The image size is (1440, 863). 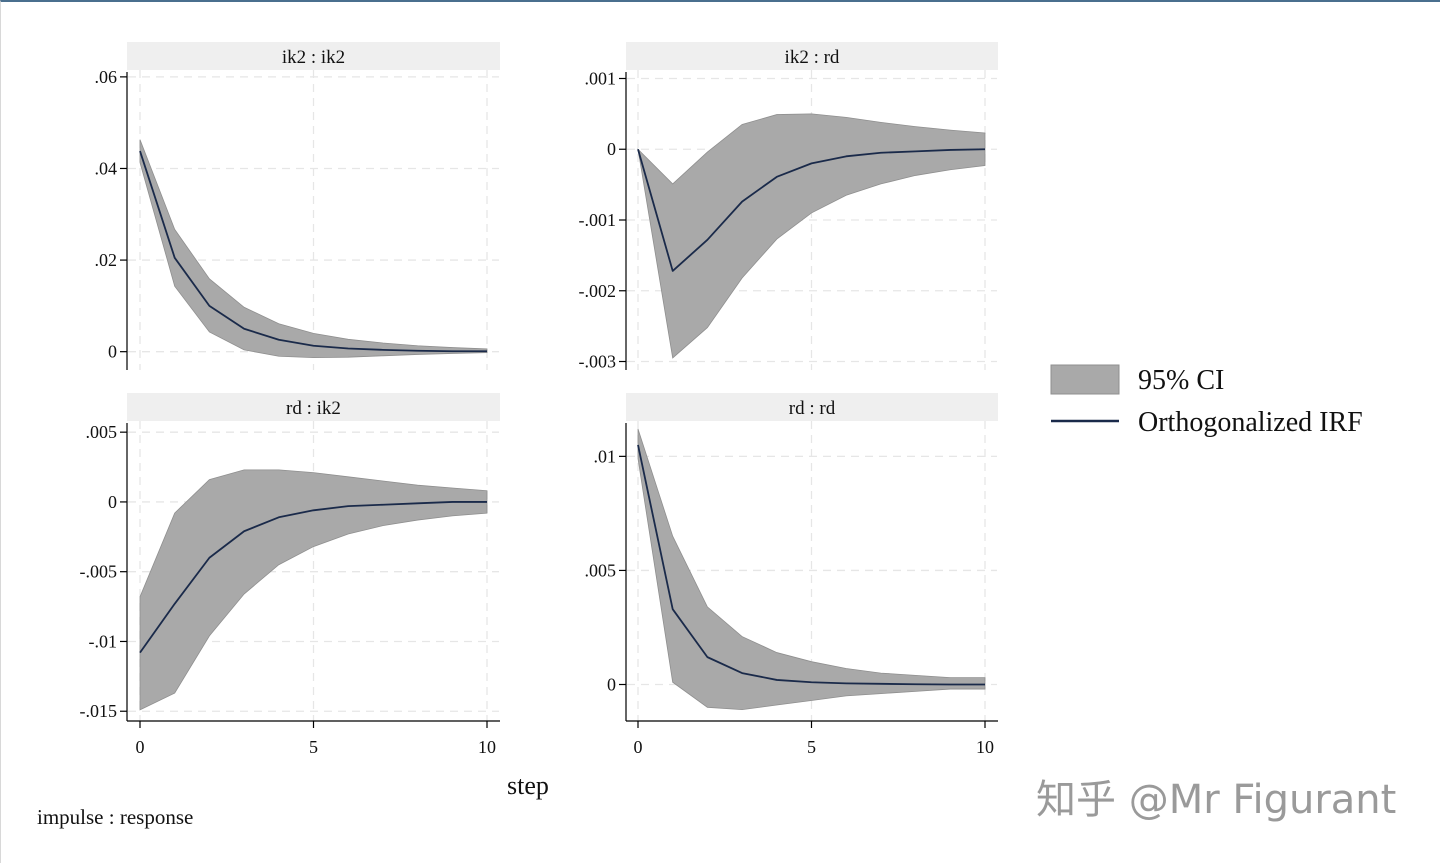 I want to click on y-tick-label: -.002, so click(x=598, y=291).